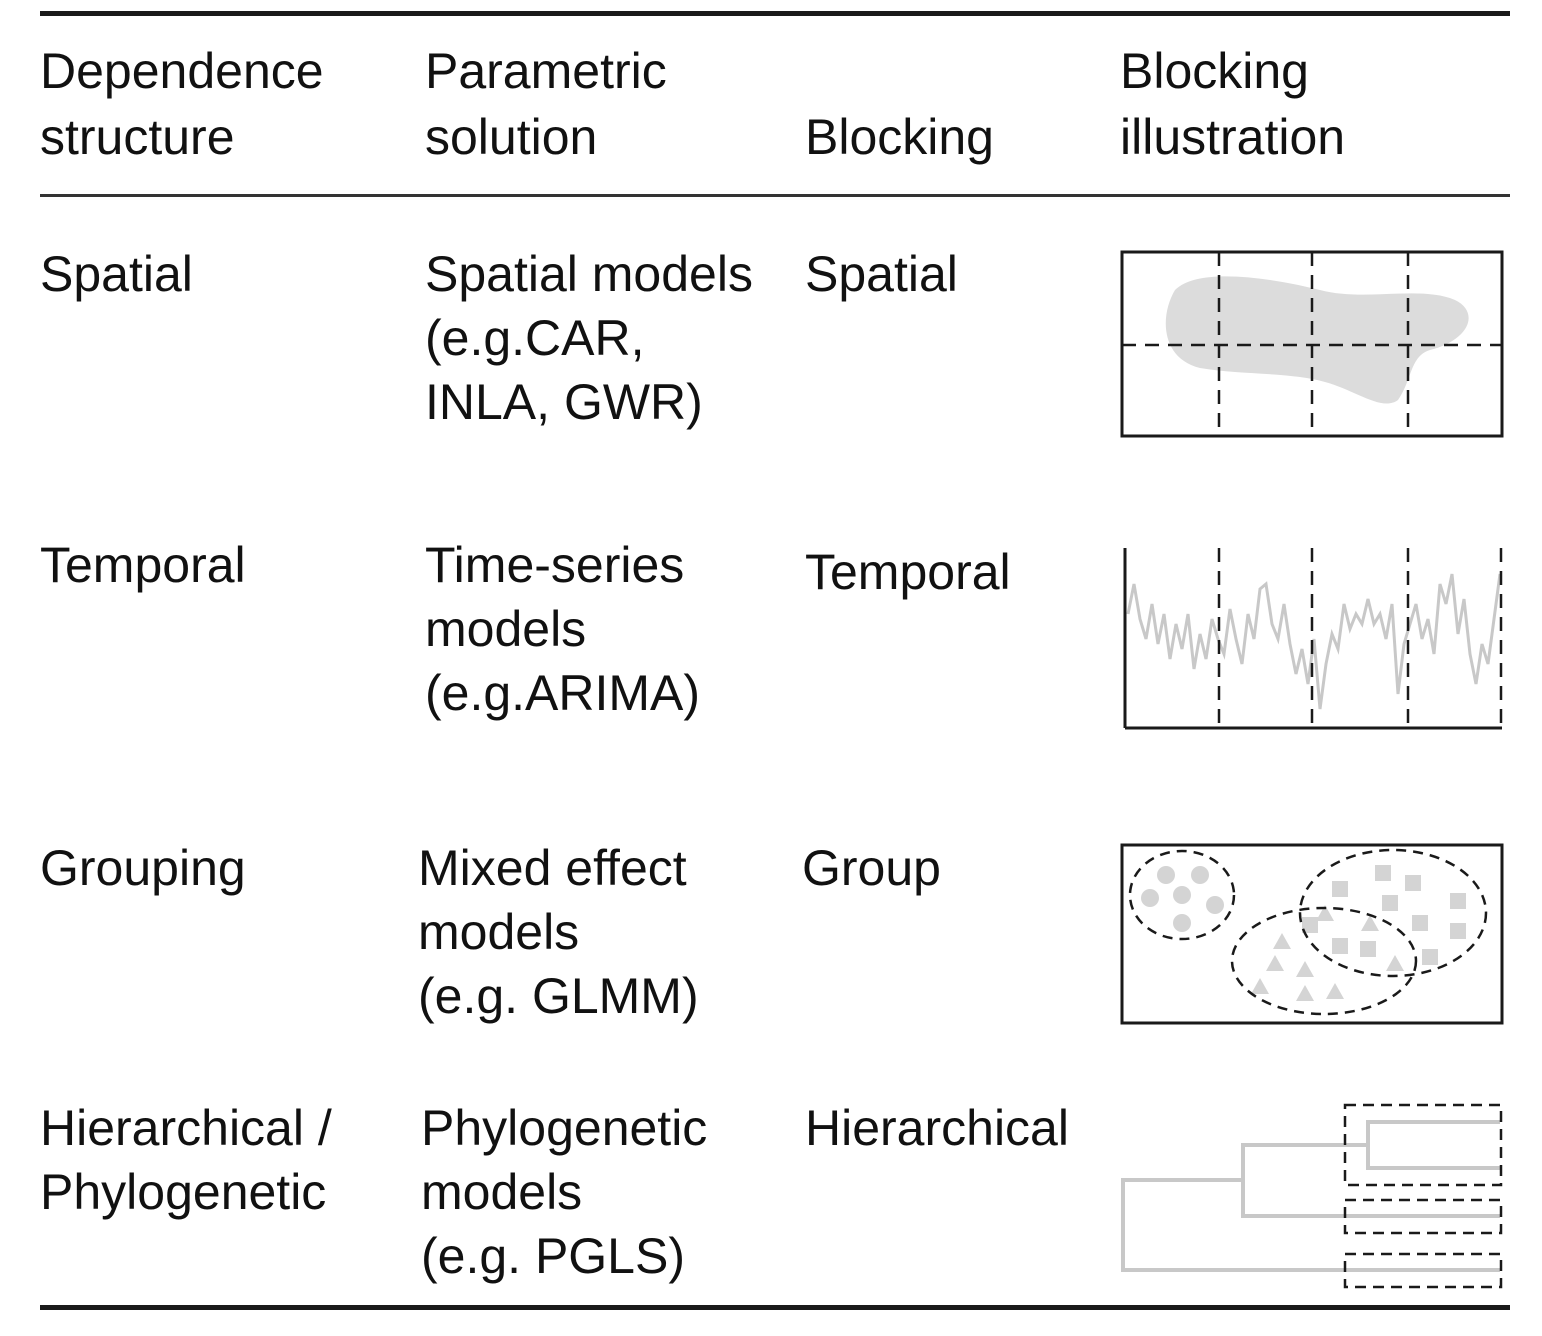 This screenshot has height=1336, width=1542. I want to click on row-dependence: Hierarchical / Phylogenetic, so click(186, 1160).